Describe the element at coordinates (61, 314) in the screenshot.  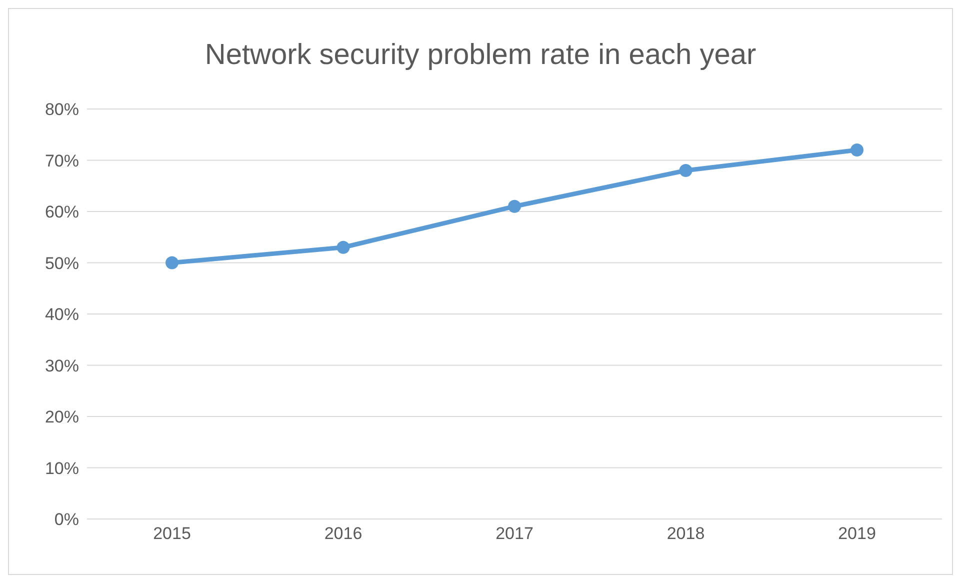
I see `y-tick-label: 40%` at that location.